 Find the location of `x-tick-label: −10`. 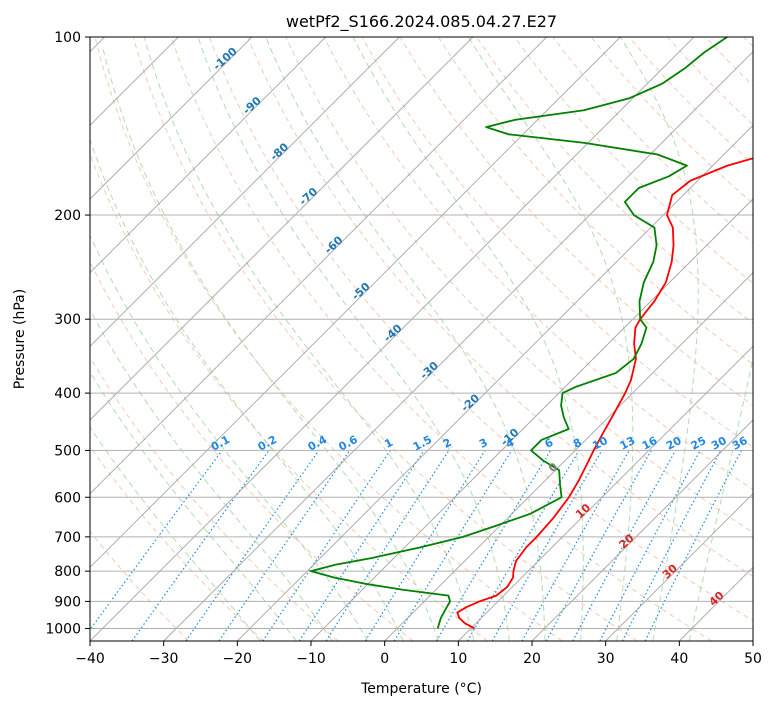

x-tick-label: −10 is located at coordinates (311, 659).